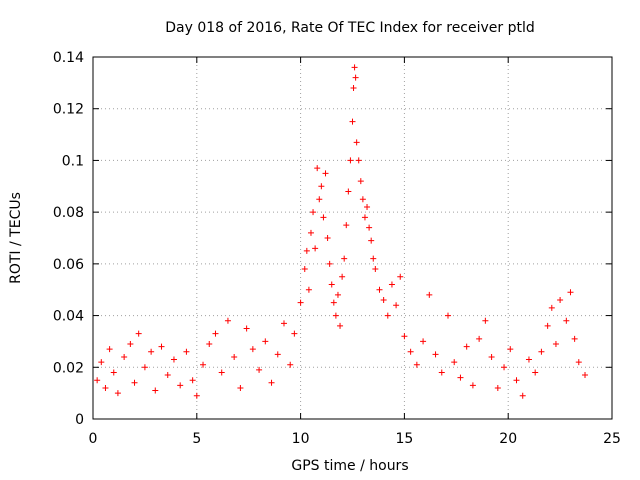 This screenshot has width=640, height=480. I want to click on y-tick-label: 0.02, so click(68, 368).